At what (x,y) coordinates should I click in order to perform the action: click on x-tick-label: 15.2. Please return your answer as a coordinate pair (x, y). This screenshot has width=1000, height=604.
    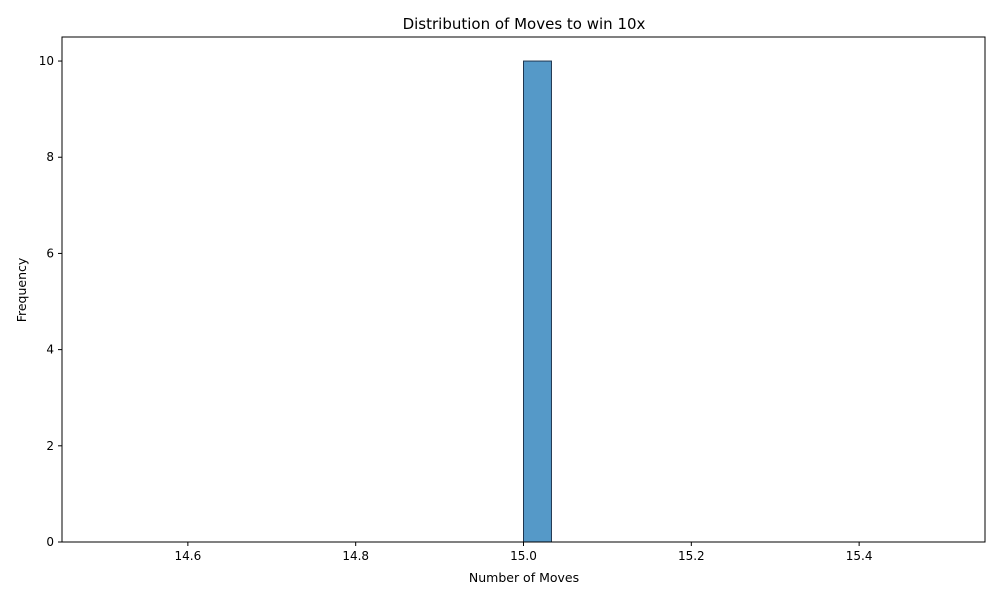
    Looking at the image, I should click on (691, 556).